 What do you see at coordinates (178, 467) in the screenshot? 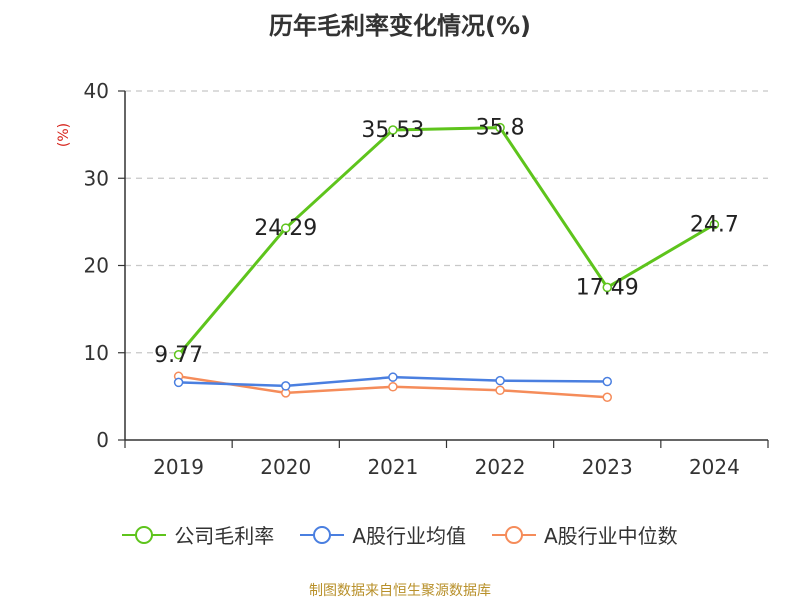
I see `x-tick-label: 2019` at bounding box center [178, 467].